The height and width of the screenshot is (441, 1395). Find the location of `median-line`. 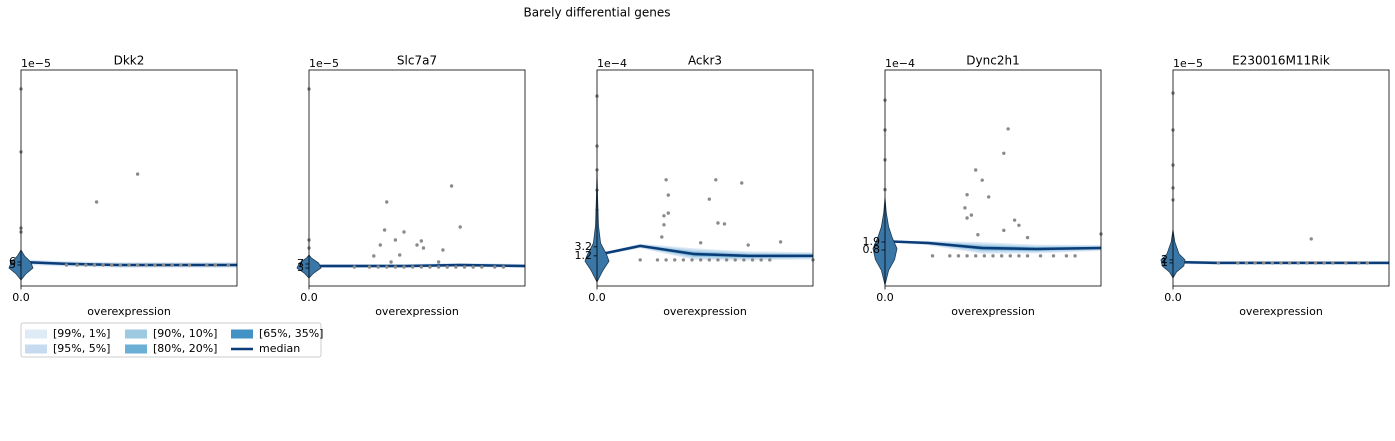

median-line is located at coordinates (417, 265).